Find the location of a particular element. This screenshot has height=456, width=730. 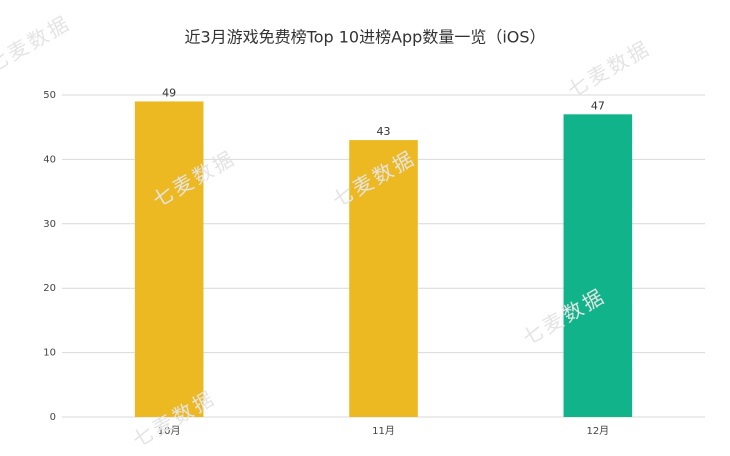

y-tick-label: 50 is located at coordinates (49, 95).